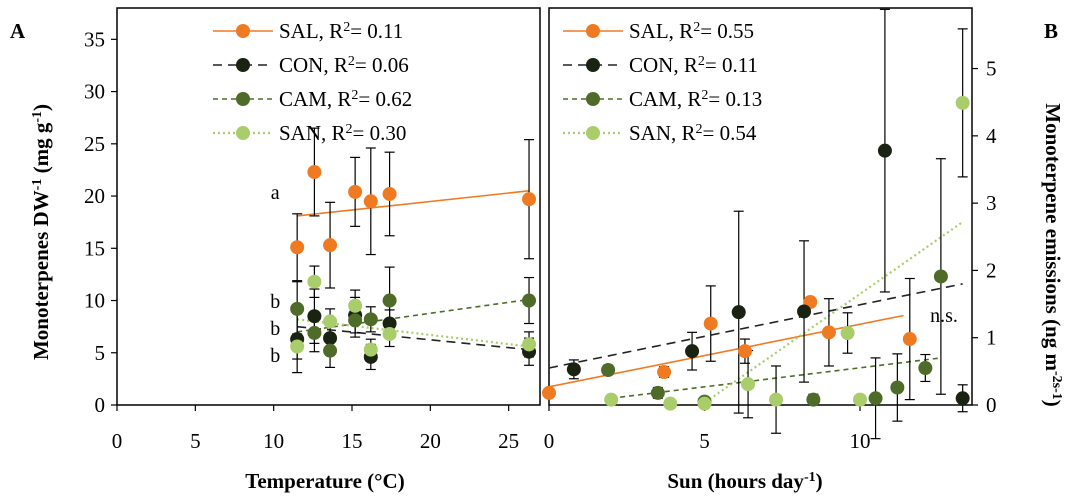 This screenshot has height=496, width=1067. I want to click on legend-entry-con: CON, R2= 0.06, so click(311, 65).